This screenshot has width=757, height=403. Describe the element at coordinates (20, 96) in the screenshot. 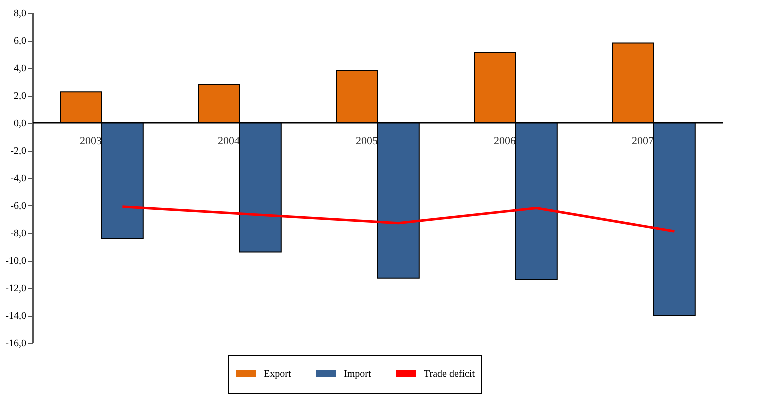

I see `y-tick-label: 2,0` at that location.